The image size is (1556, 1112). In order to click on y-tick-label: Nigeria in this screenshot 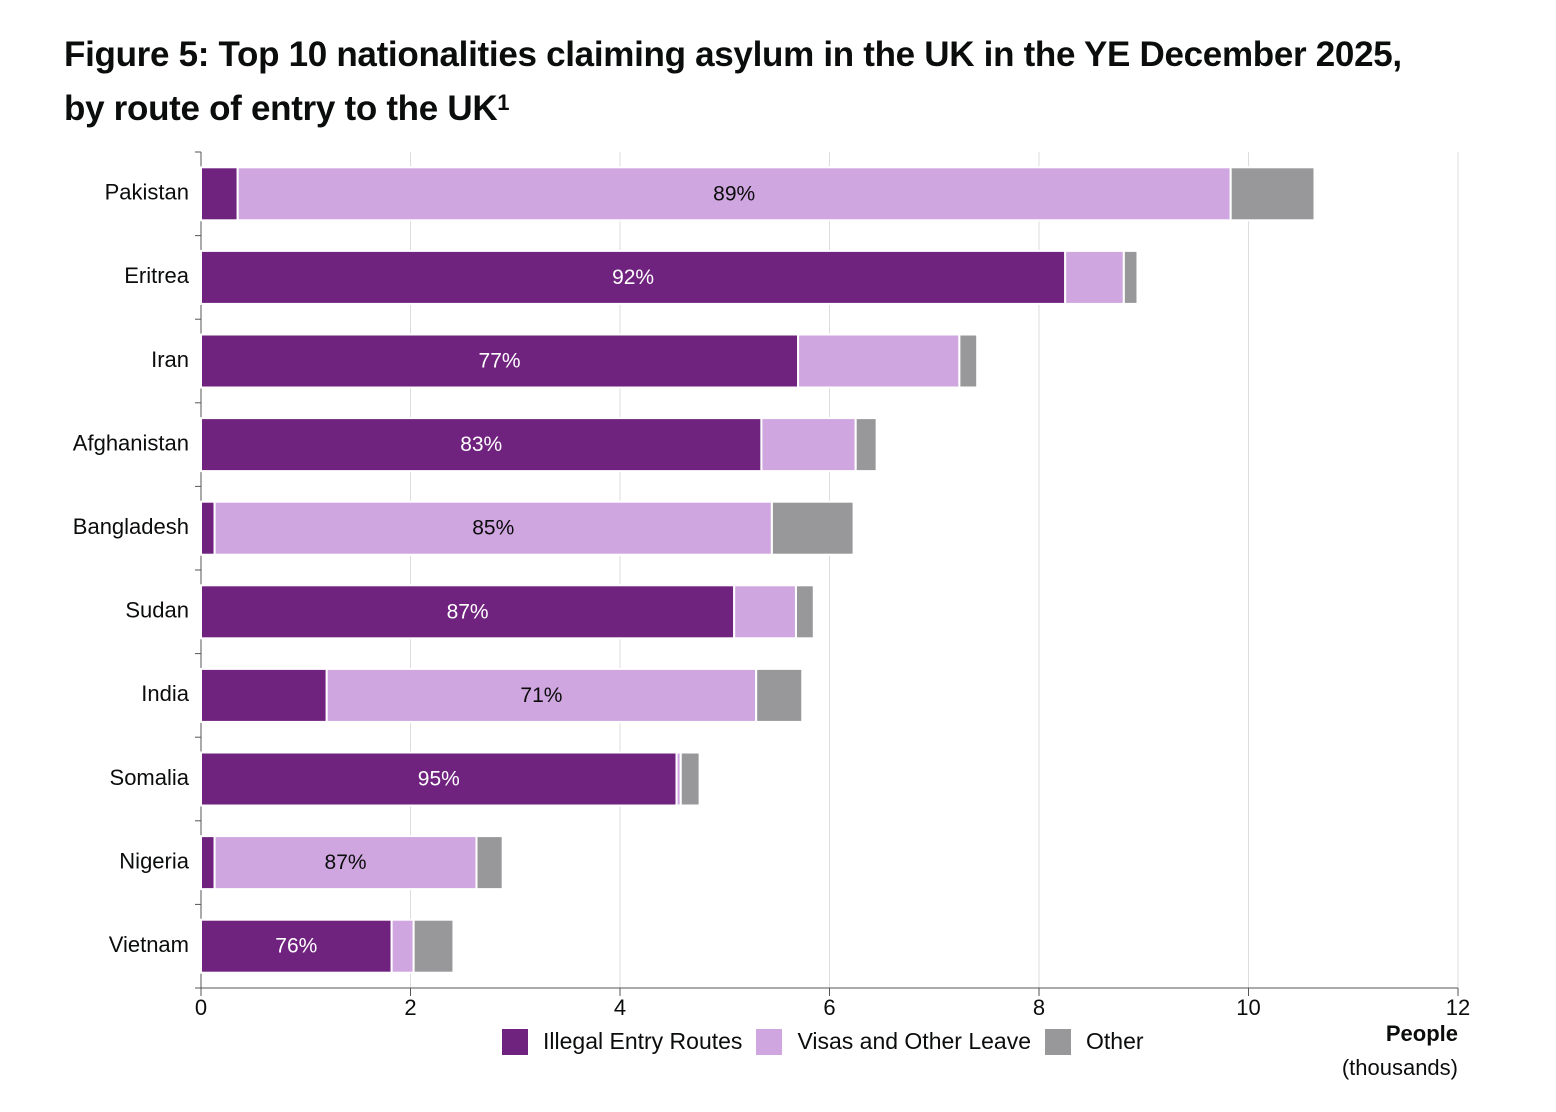, I will do `click(154, 860)`.